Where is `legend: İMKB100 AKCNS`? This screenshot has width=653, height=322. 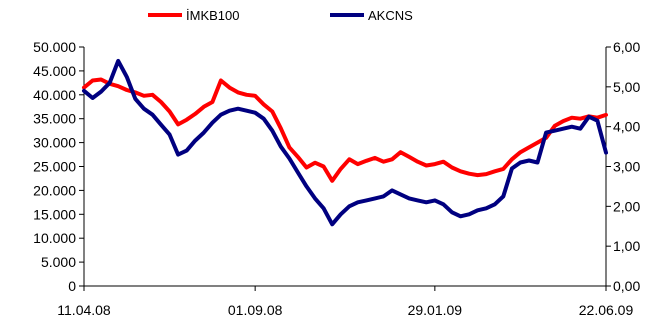
legend: İMKB100 AKCNS is located at coordinates (280, 15).